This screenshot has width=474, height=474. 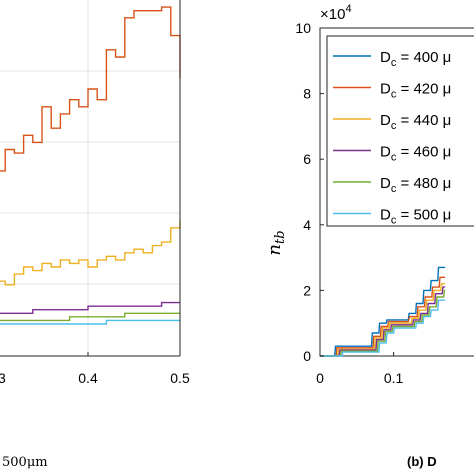 I want to click on right-panel-series, so click(x=383, y=311).